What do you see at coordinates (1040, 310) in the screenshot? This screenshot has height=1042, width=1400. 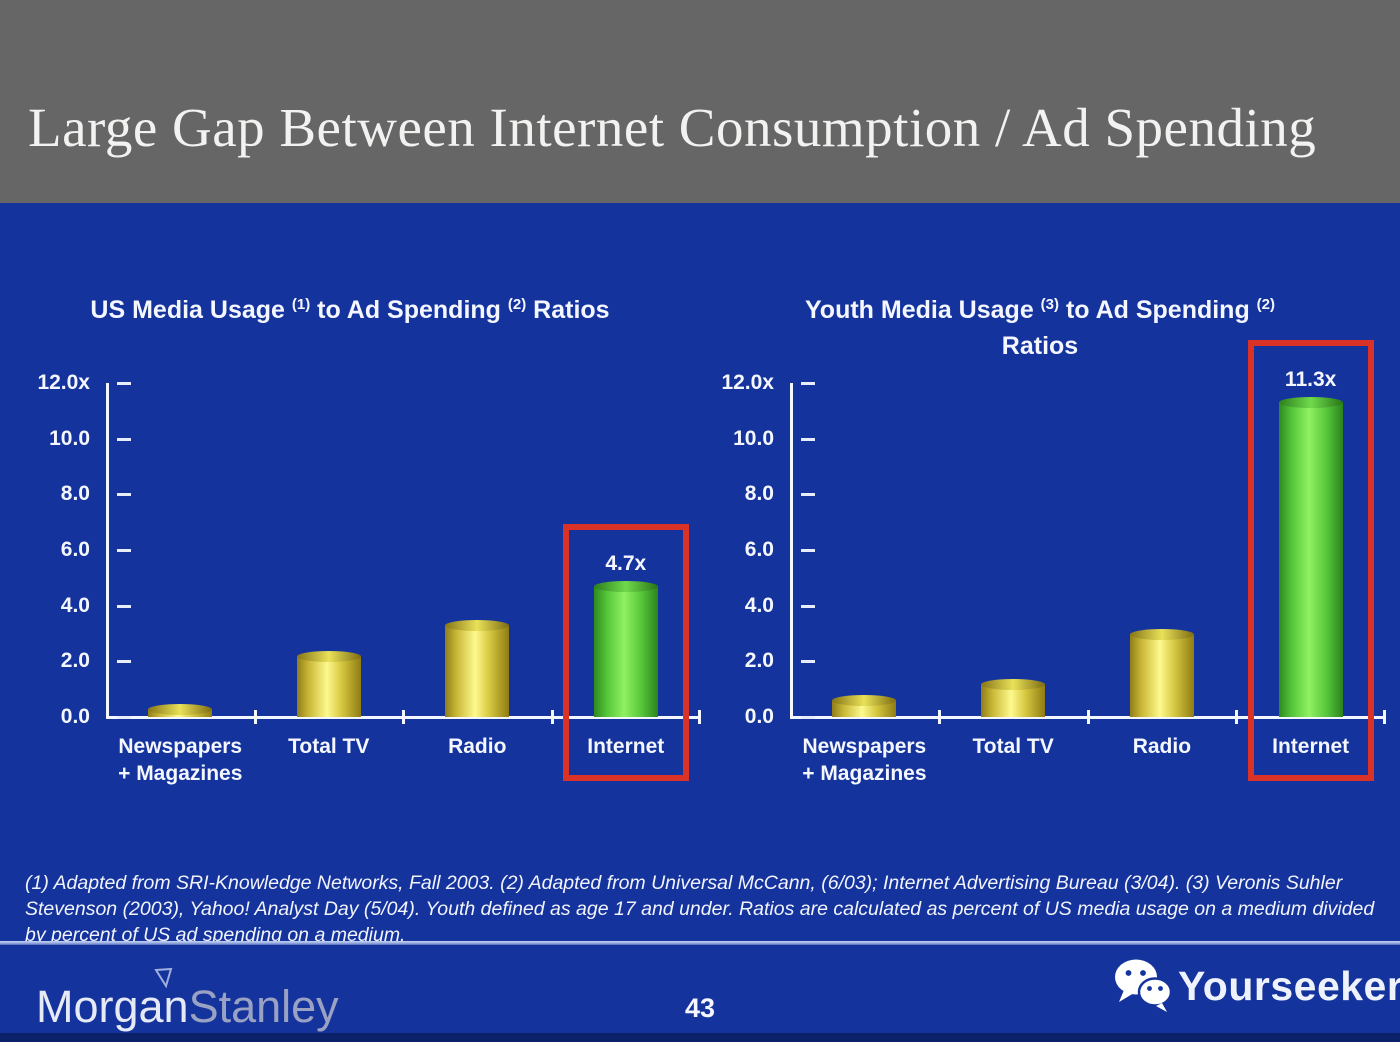 I see `chart-title-line: Youth Media Usage (3) to Ad Spending (2)` at bounding box center [1040, 310].